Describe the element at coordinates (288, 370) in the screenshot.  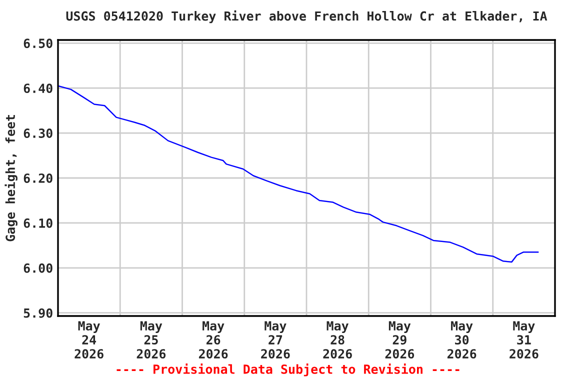
I see `text: ---- Provisional Data Subject to Revision ----` at that location.